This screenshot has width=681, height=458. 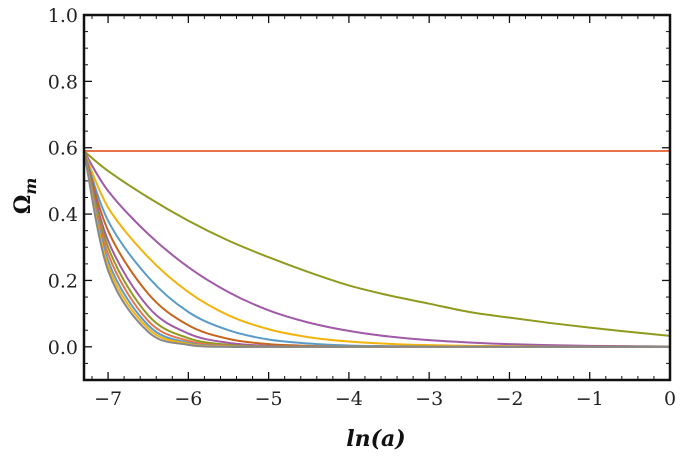 I want to click on y-tick-label: 0.6, so click(x=63, y=149).